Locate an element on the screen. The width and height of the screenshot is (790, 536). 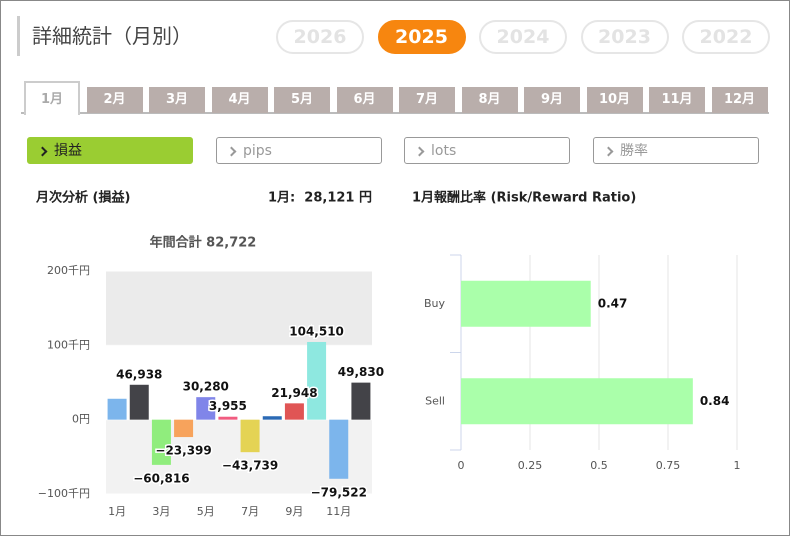
page-title: 詳細統計（月別） is located at coordinates (104, 36).